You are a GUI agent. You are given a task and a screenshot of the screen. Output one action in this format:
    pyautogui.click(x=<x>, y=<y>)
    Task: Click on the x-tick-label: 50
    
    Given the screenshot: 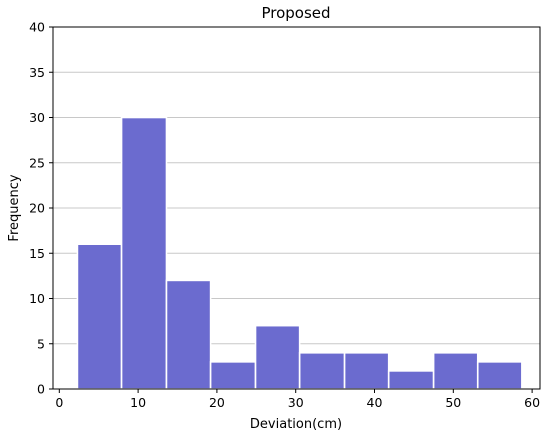 What is the action you would take?
    pyautogui.click(x=453, y=402)
    